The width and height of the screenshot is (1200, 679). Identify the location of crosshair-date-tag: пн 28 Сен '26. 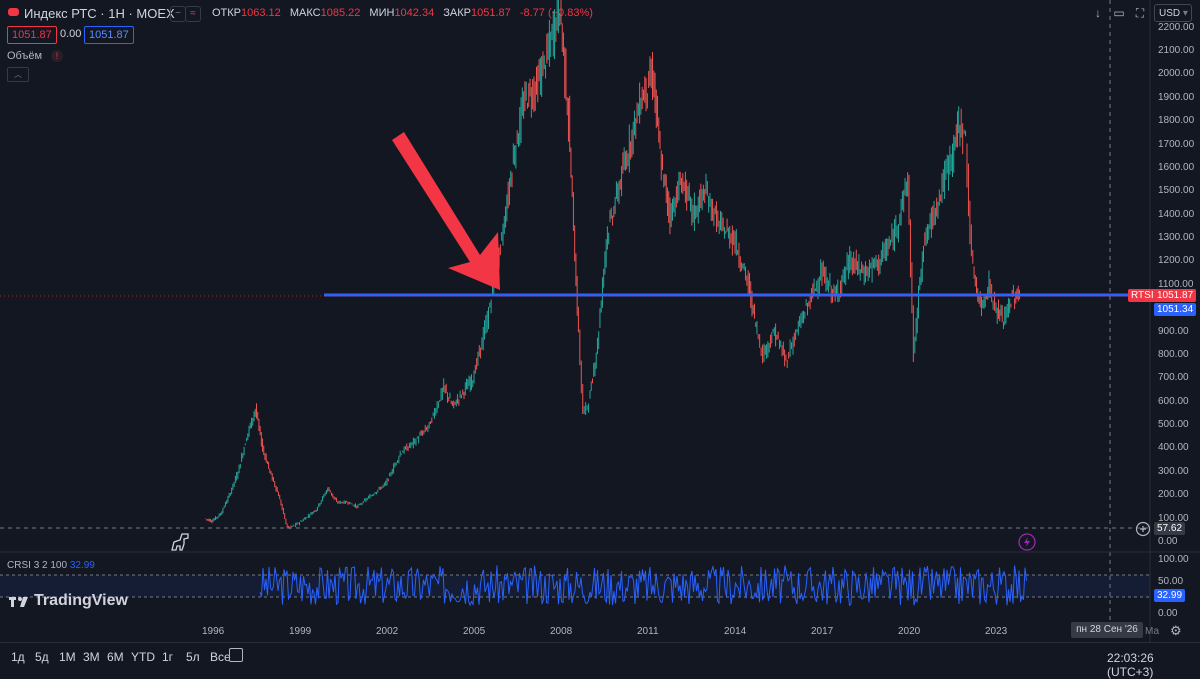
(1107, 630).